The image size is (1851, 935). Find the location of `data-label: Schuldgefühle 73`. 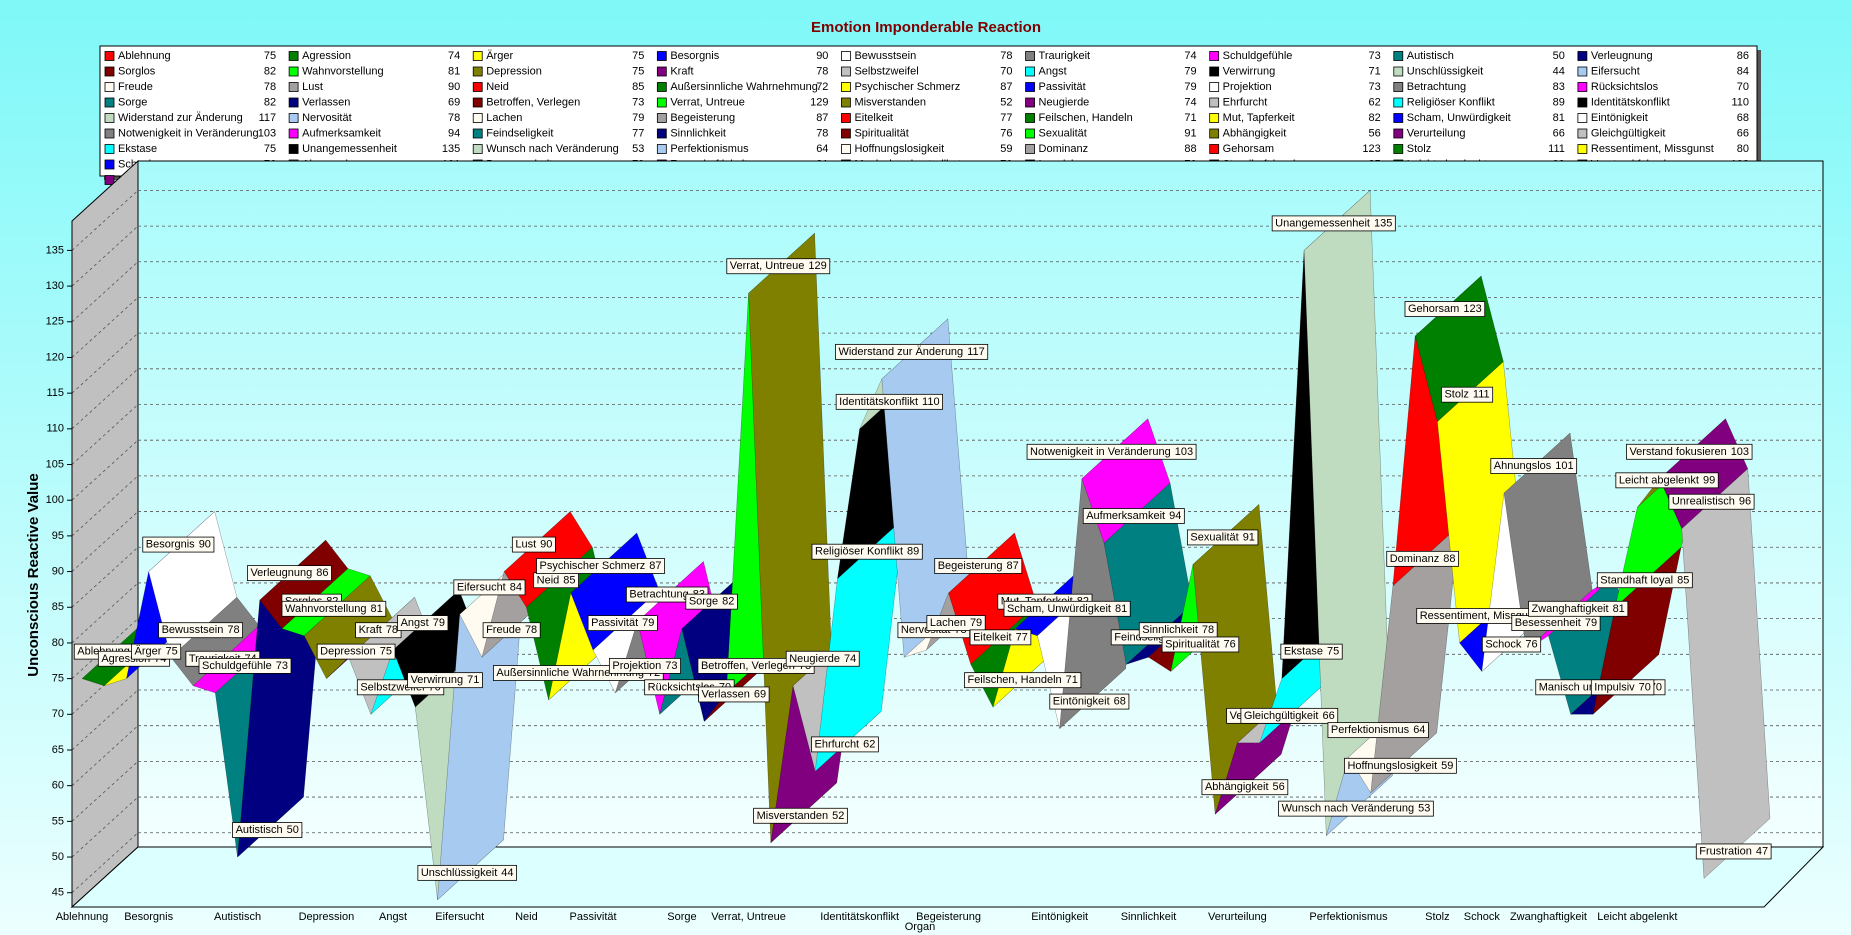

data-label: Schuldgefühle 73 is located at coordinates (245, 665).